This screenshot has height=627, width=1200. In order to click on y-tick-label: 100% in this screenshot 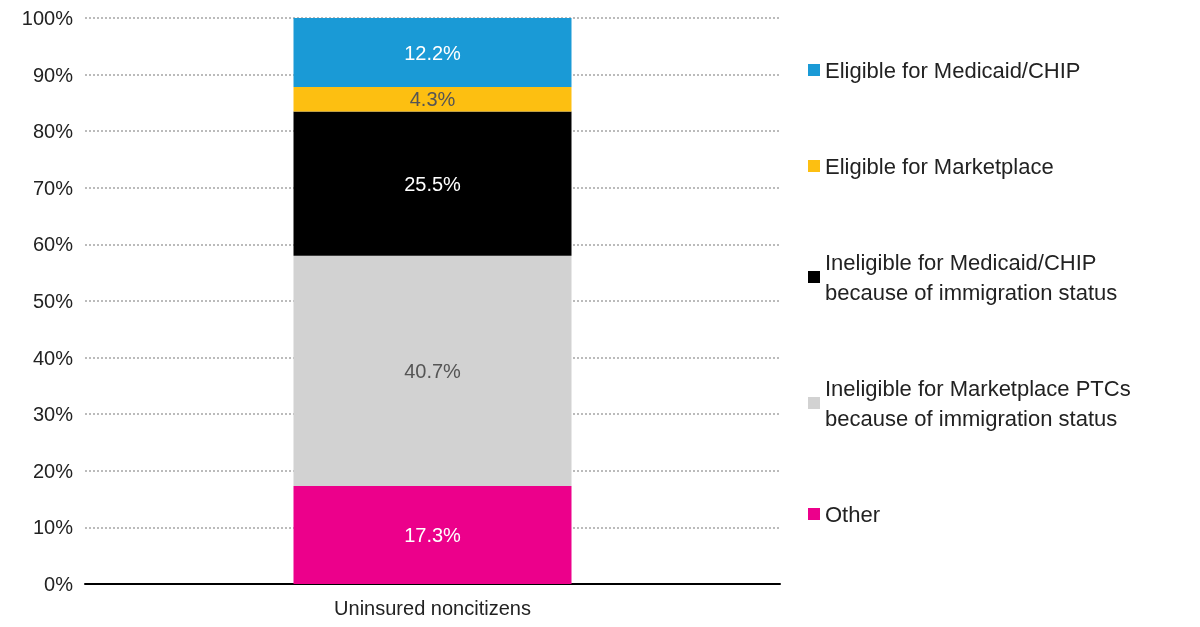, I will do `click(47, 18)`.